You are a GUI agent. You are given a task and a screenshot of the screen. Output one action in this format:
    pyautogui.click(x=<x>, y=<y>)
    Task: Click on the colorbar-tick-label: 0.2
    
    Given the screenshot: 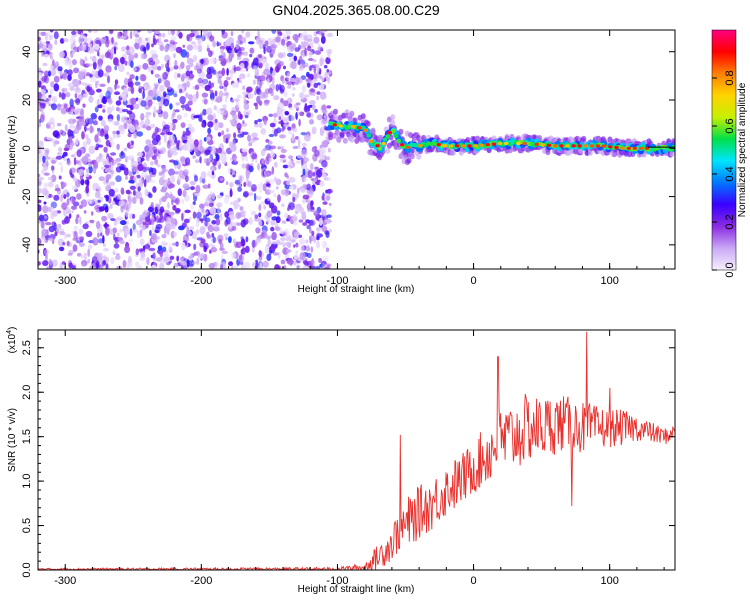 What is the action you would take?
    pyautogui.click(x=730, y=221)
    